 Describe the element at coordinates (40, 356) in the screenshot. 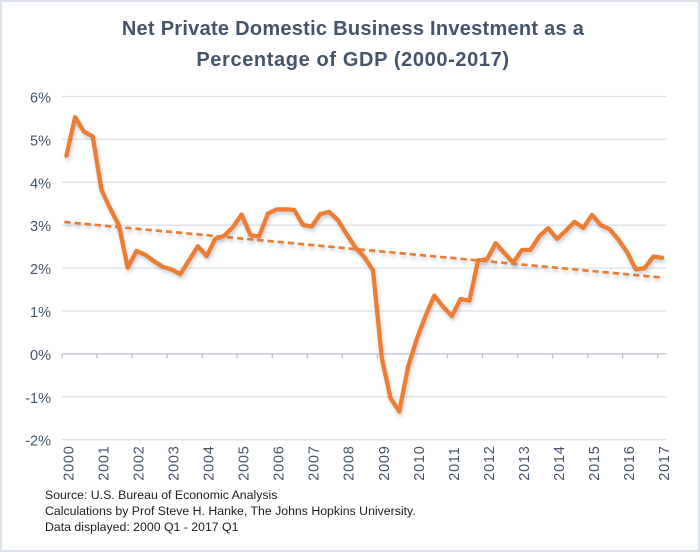

I see `svg-text: 0%` at that location.